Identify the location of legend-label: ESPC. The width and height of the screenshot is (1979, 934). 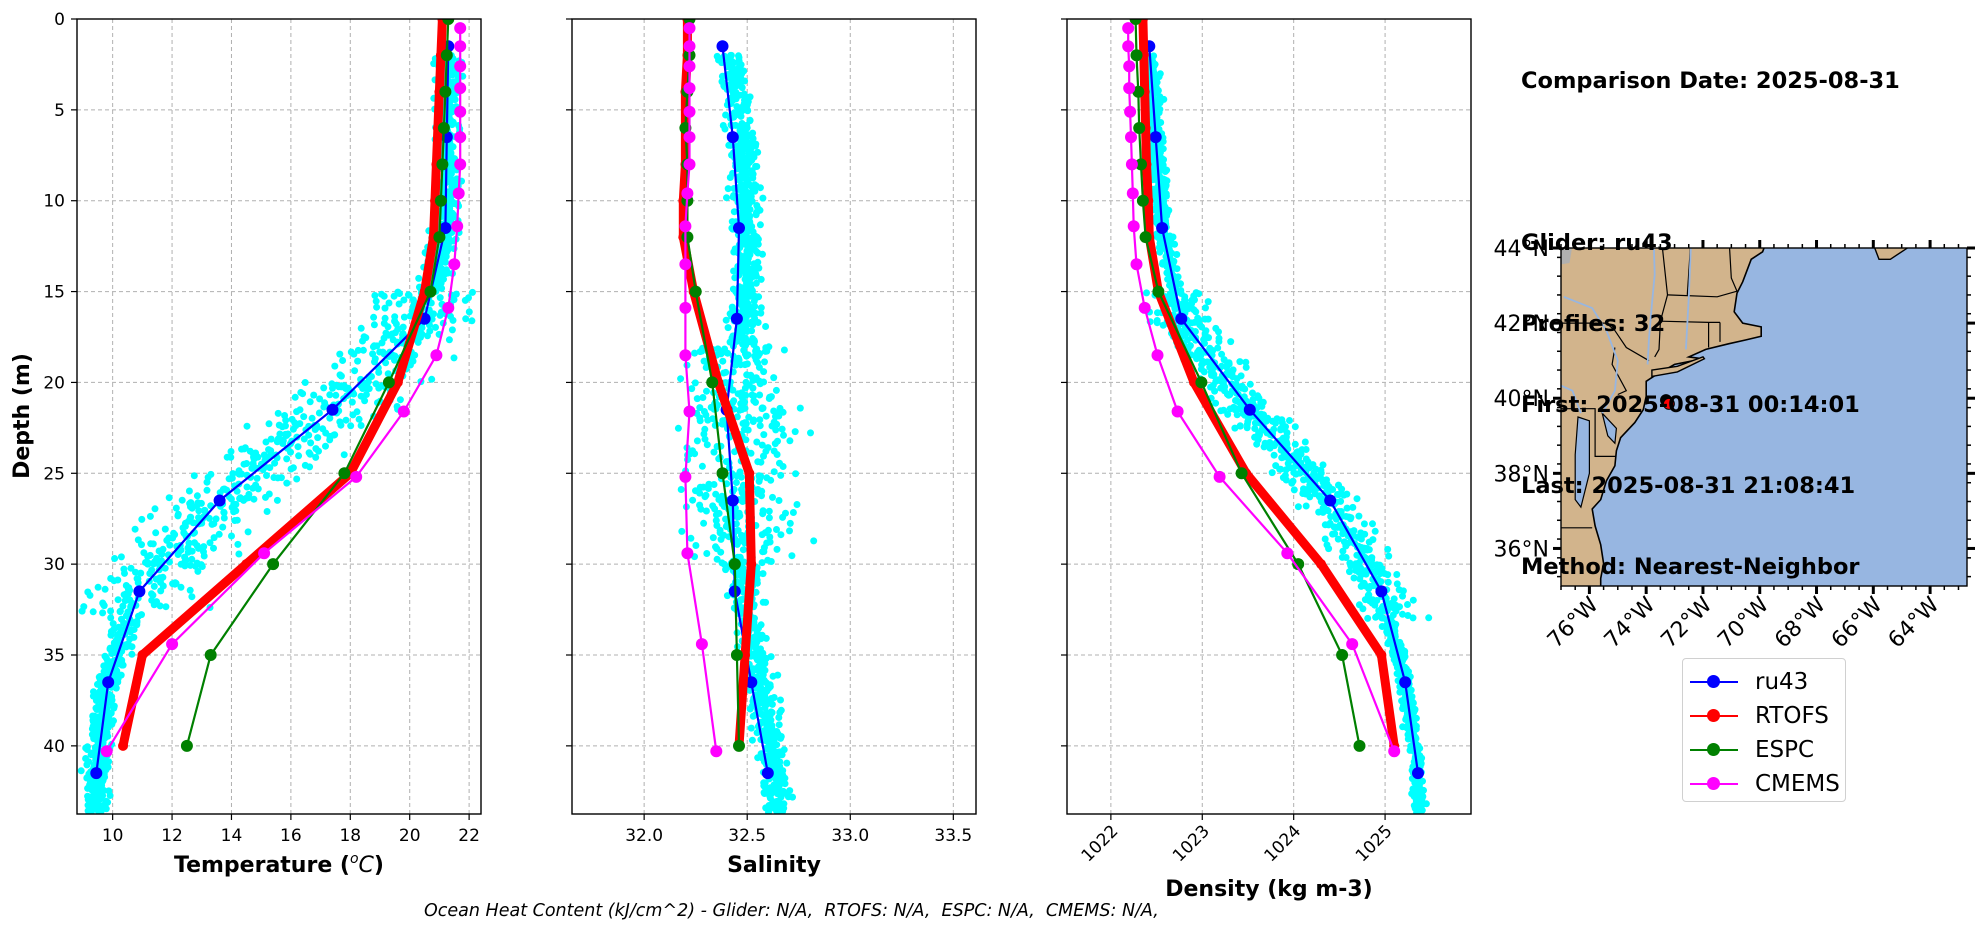
(1785, 750).